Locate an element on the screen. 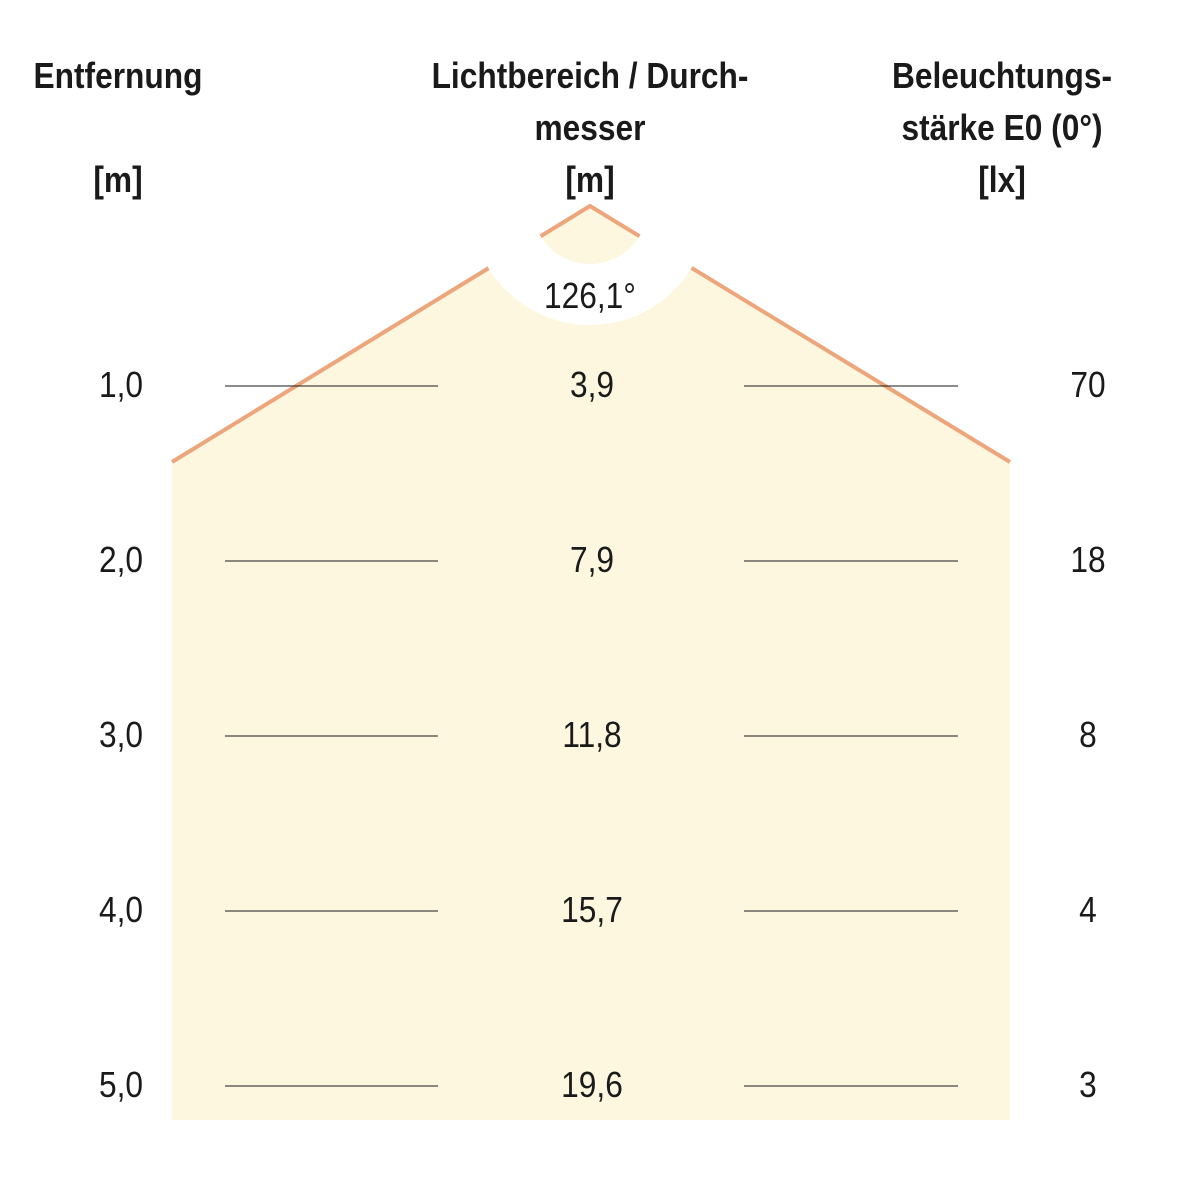 This screenshot has width=1182, height=1182. header-diameter-title: Lichtbereich / Durch- is located at coordinates (590, 75).